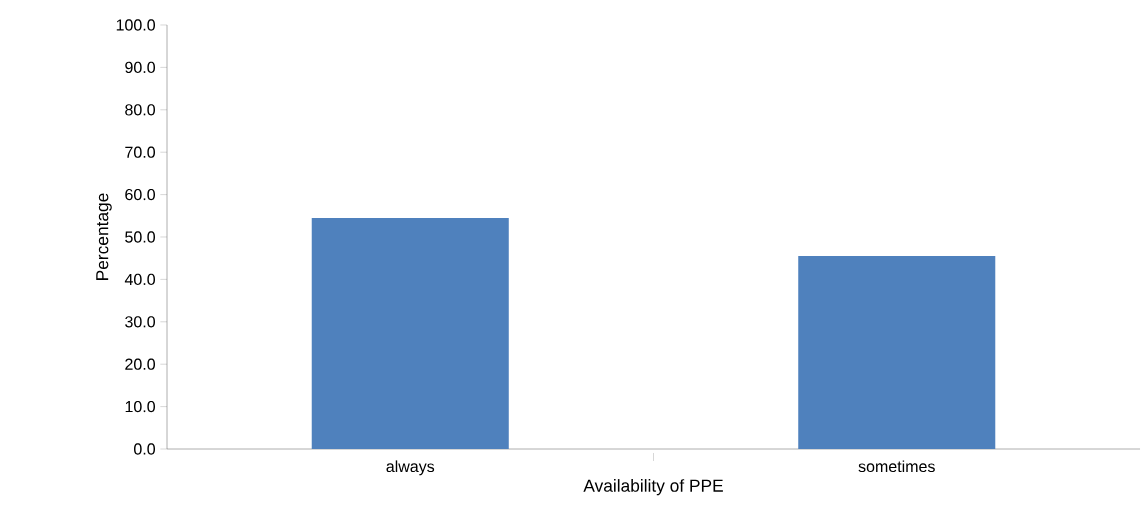 Image resolution: width=1144 pixels, height=514 pixels. I want to click on y-tick-label: 60.0, so click(140, 194).